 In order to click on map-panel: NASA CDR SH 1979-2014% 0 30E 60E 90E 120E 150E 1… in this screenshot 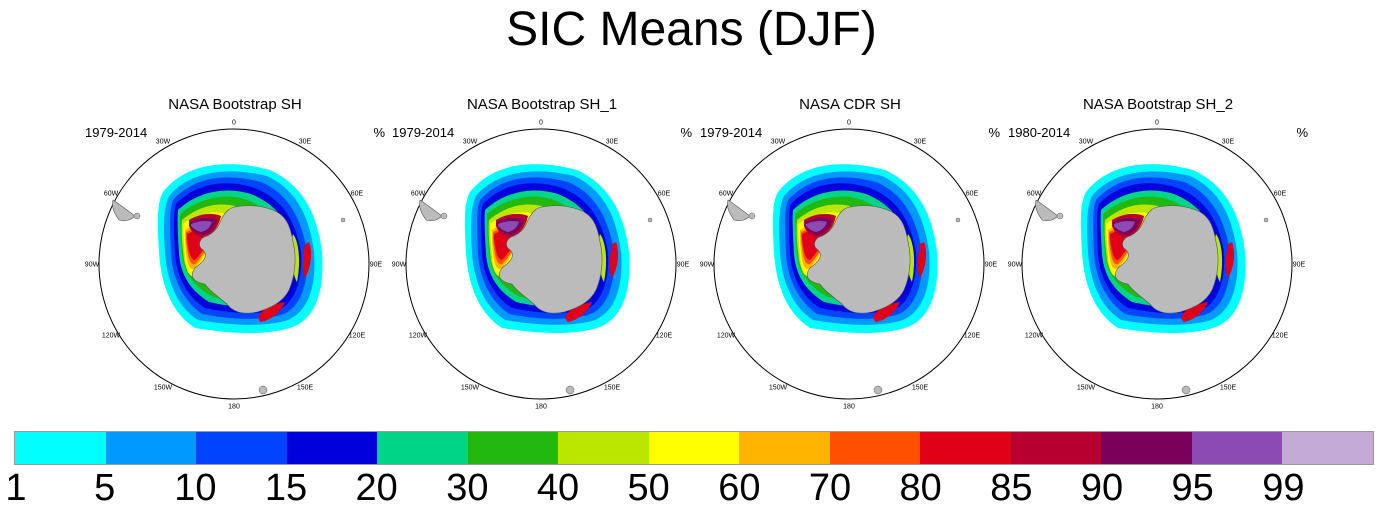, I will do `click(850, 252)`.